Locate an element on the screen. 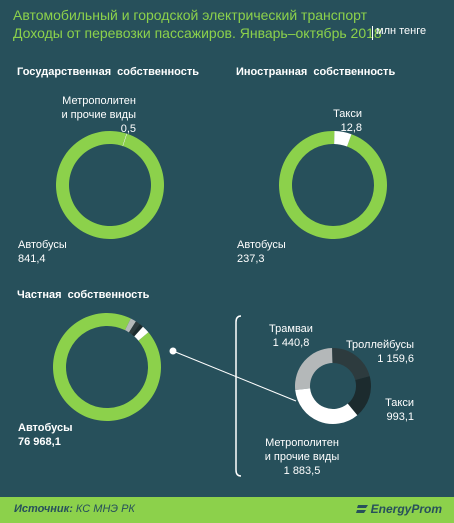 The width and height of the screenshot is (454, 523). private-ownership-title: Частная собственность is located at coordinates (83, 295).